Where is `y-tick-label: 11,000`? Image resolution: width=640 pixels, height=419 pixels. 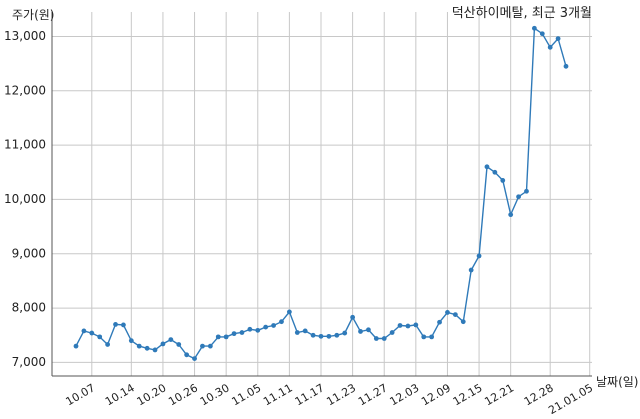
y-tick-label: 11,000 is located at coordinates (25, 145).